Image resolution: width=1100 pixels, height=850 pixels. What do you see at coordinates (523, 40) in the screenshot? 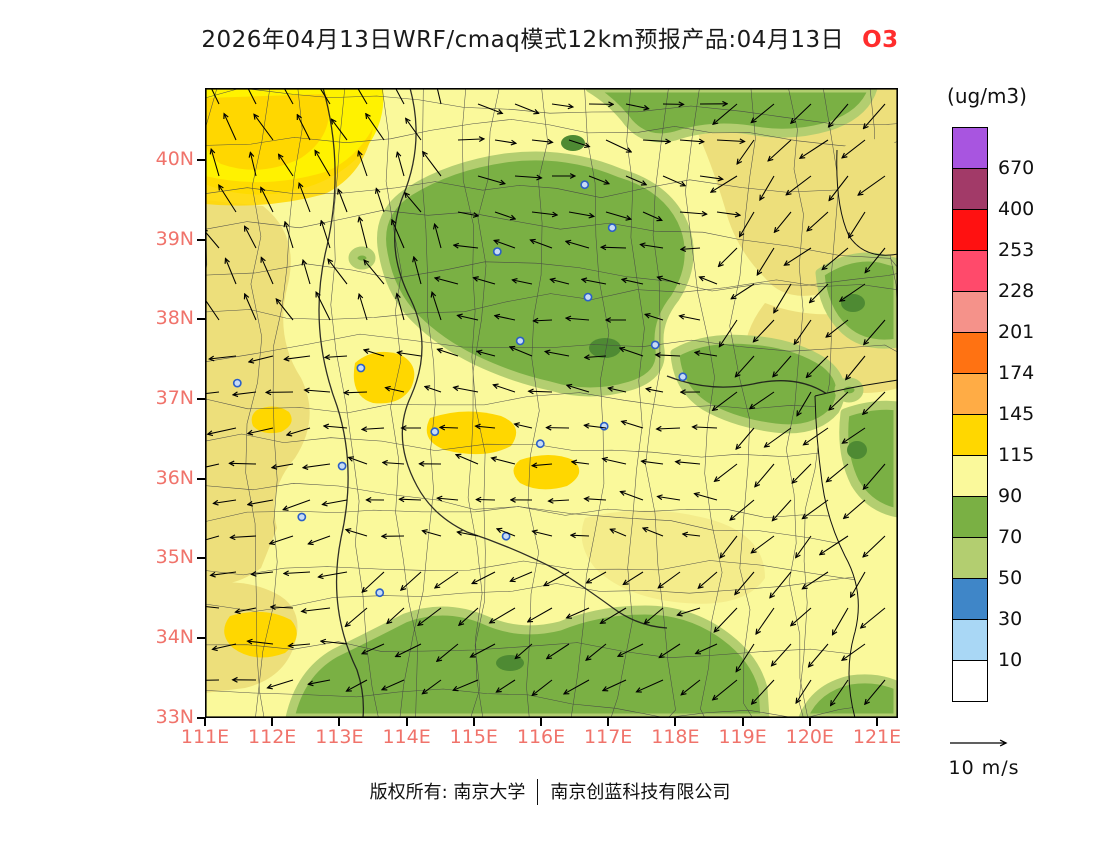
I see `title-text: 2026年04月13日WRF/cmaq模式12km预报产品:04月13日` at bounding box center [523, 40].